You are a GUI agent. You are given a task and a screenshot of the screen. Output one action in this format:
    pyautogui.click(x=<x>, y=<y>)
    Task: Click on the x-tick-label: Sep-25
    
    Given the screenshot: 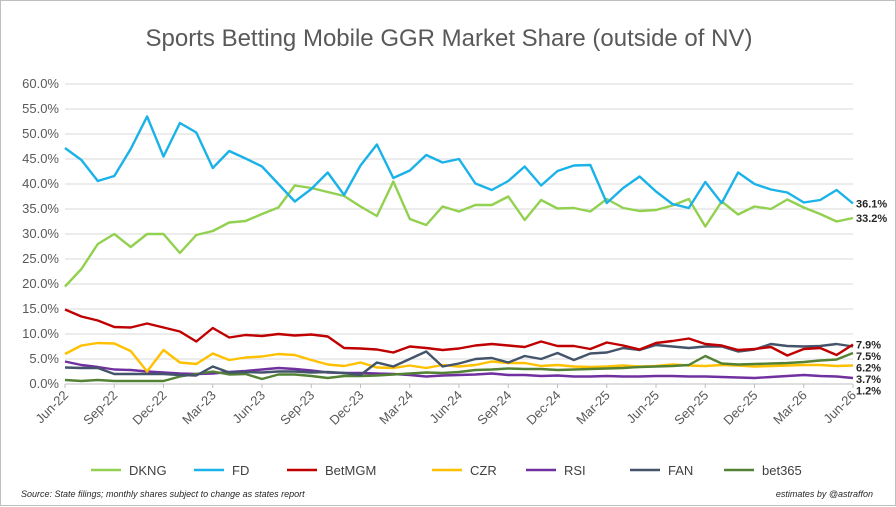 What is the action you would take?
    pyautogui.click(x=691, y=408)
    